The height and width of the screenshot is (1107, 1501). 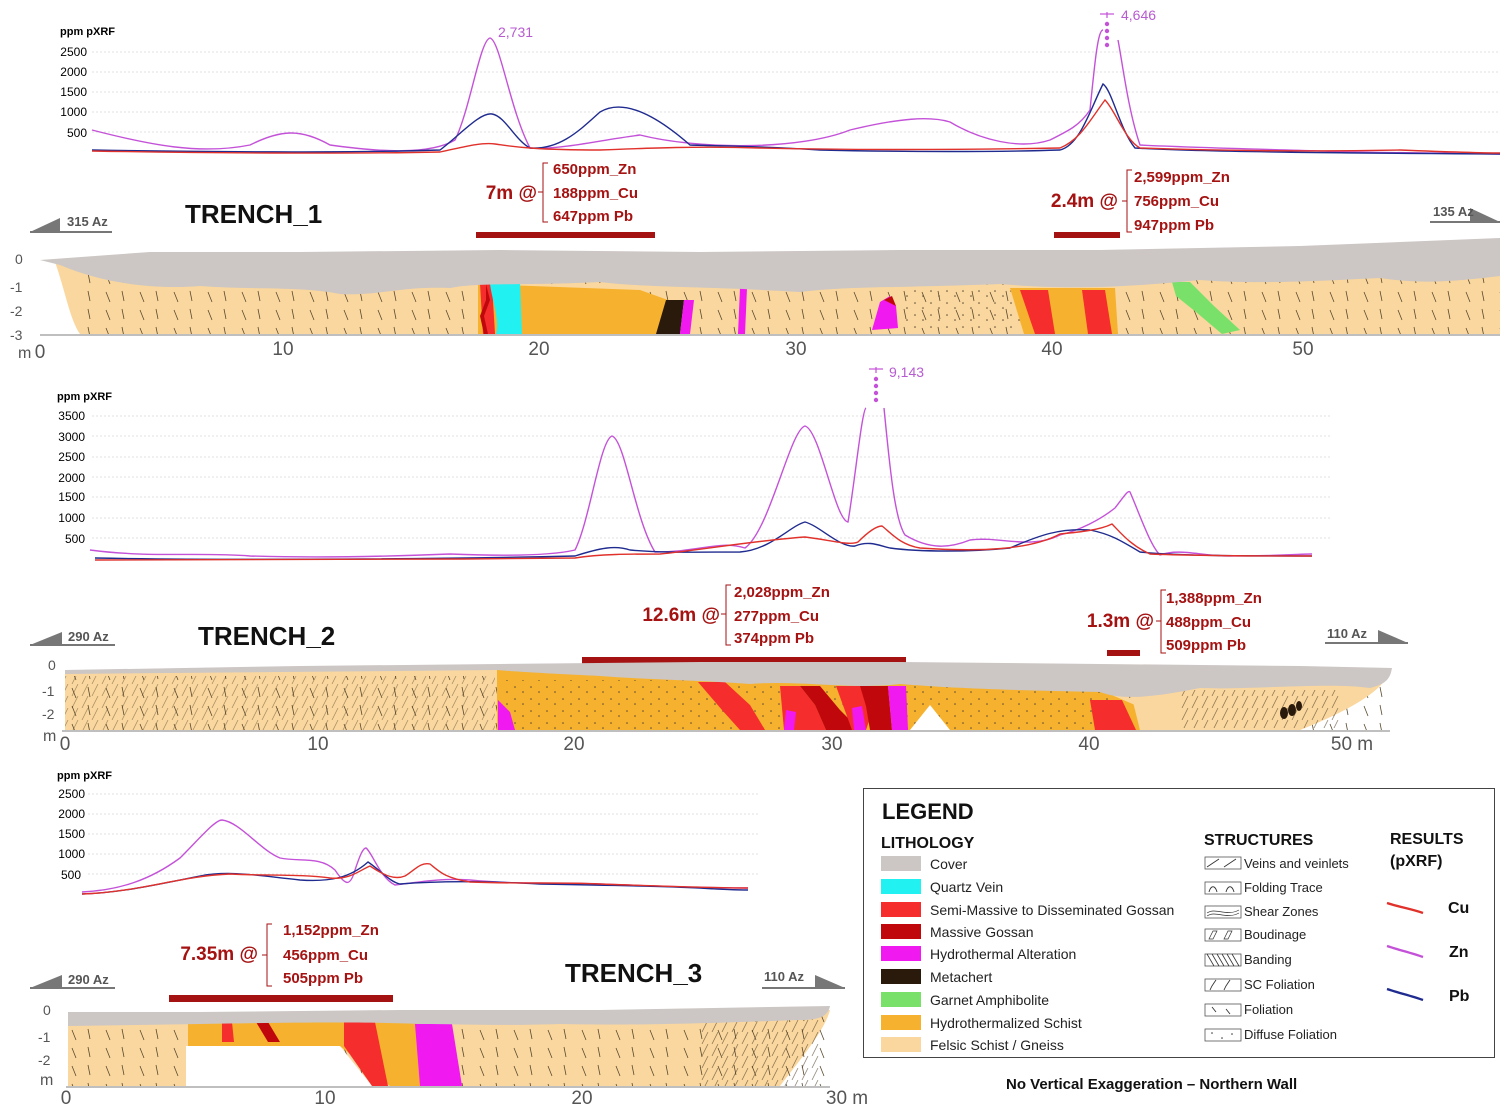 What do you see at coordinates (331, 930) in the screenshot?
I see `interval-zn: 1,152ppm_Zn` at bounding box center [331, 930].